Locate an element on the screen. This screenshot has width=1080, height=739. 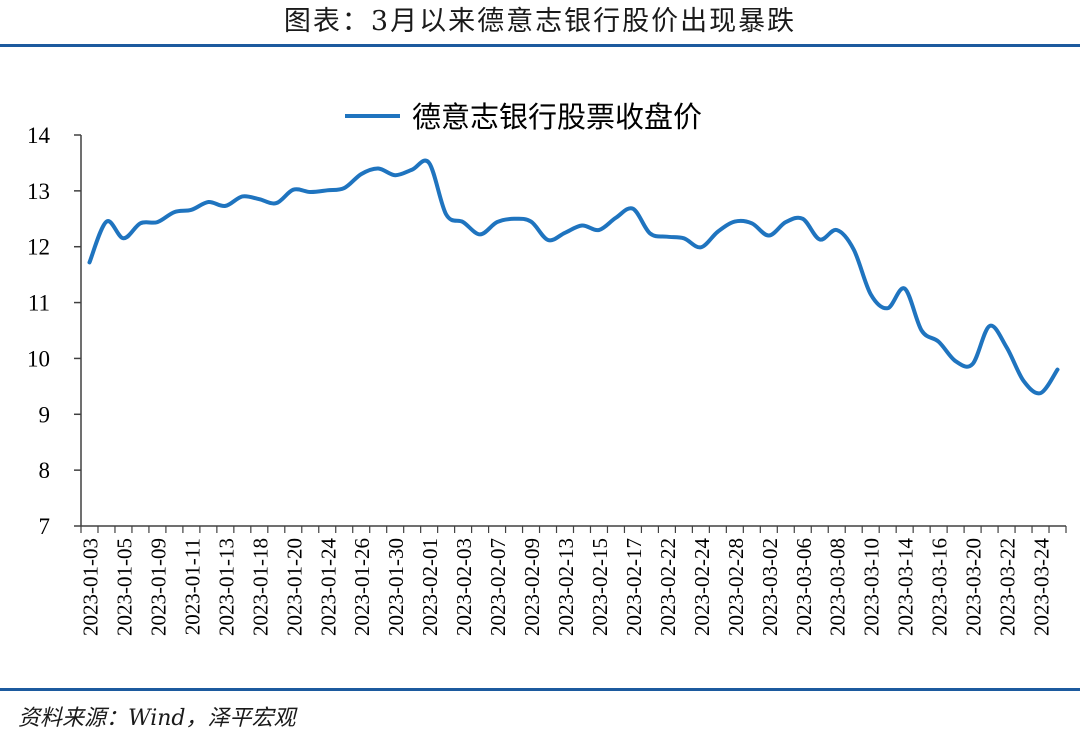
x-tick-label: 2023-01-26 is located at coordinates (362, 587).